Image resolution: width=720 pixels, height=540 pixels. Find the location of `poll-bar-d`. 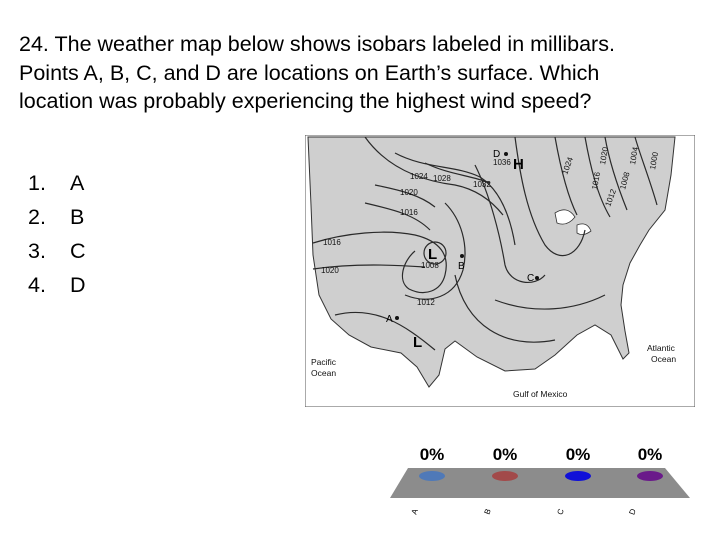

poll-bar-d is located at coordinates (650, 476).